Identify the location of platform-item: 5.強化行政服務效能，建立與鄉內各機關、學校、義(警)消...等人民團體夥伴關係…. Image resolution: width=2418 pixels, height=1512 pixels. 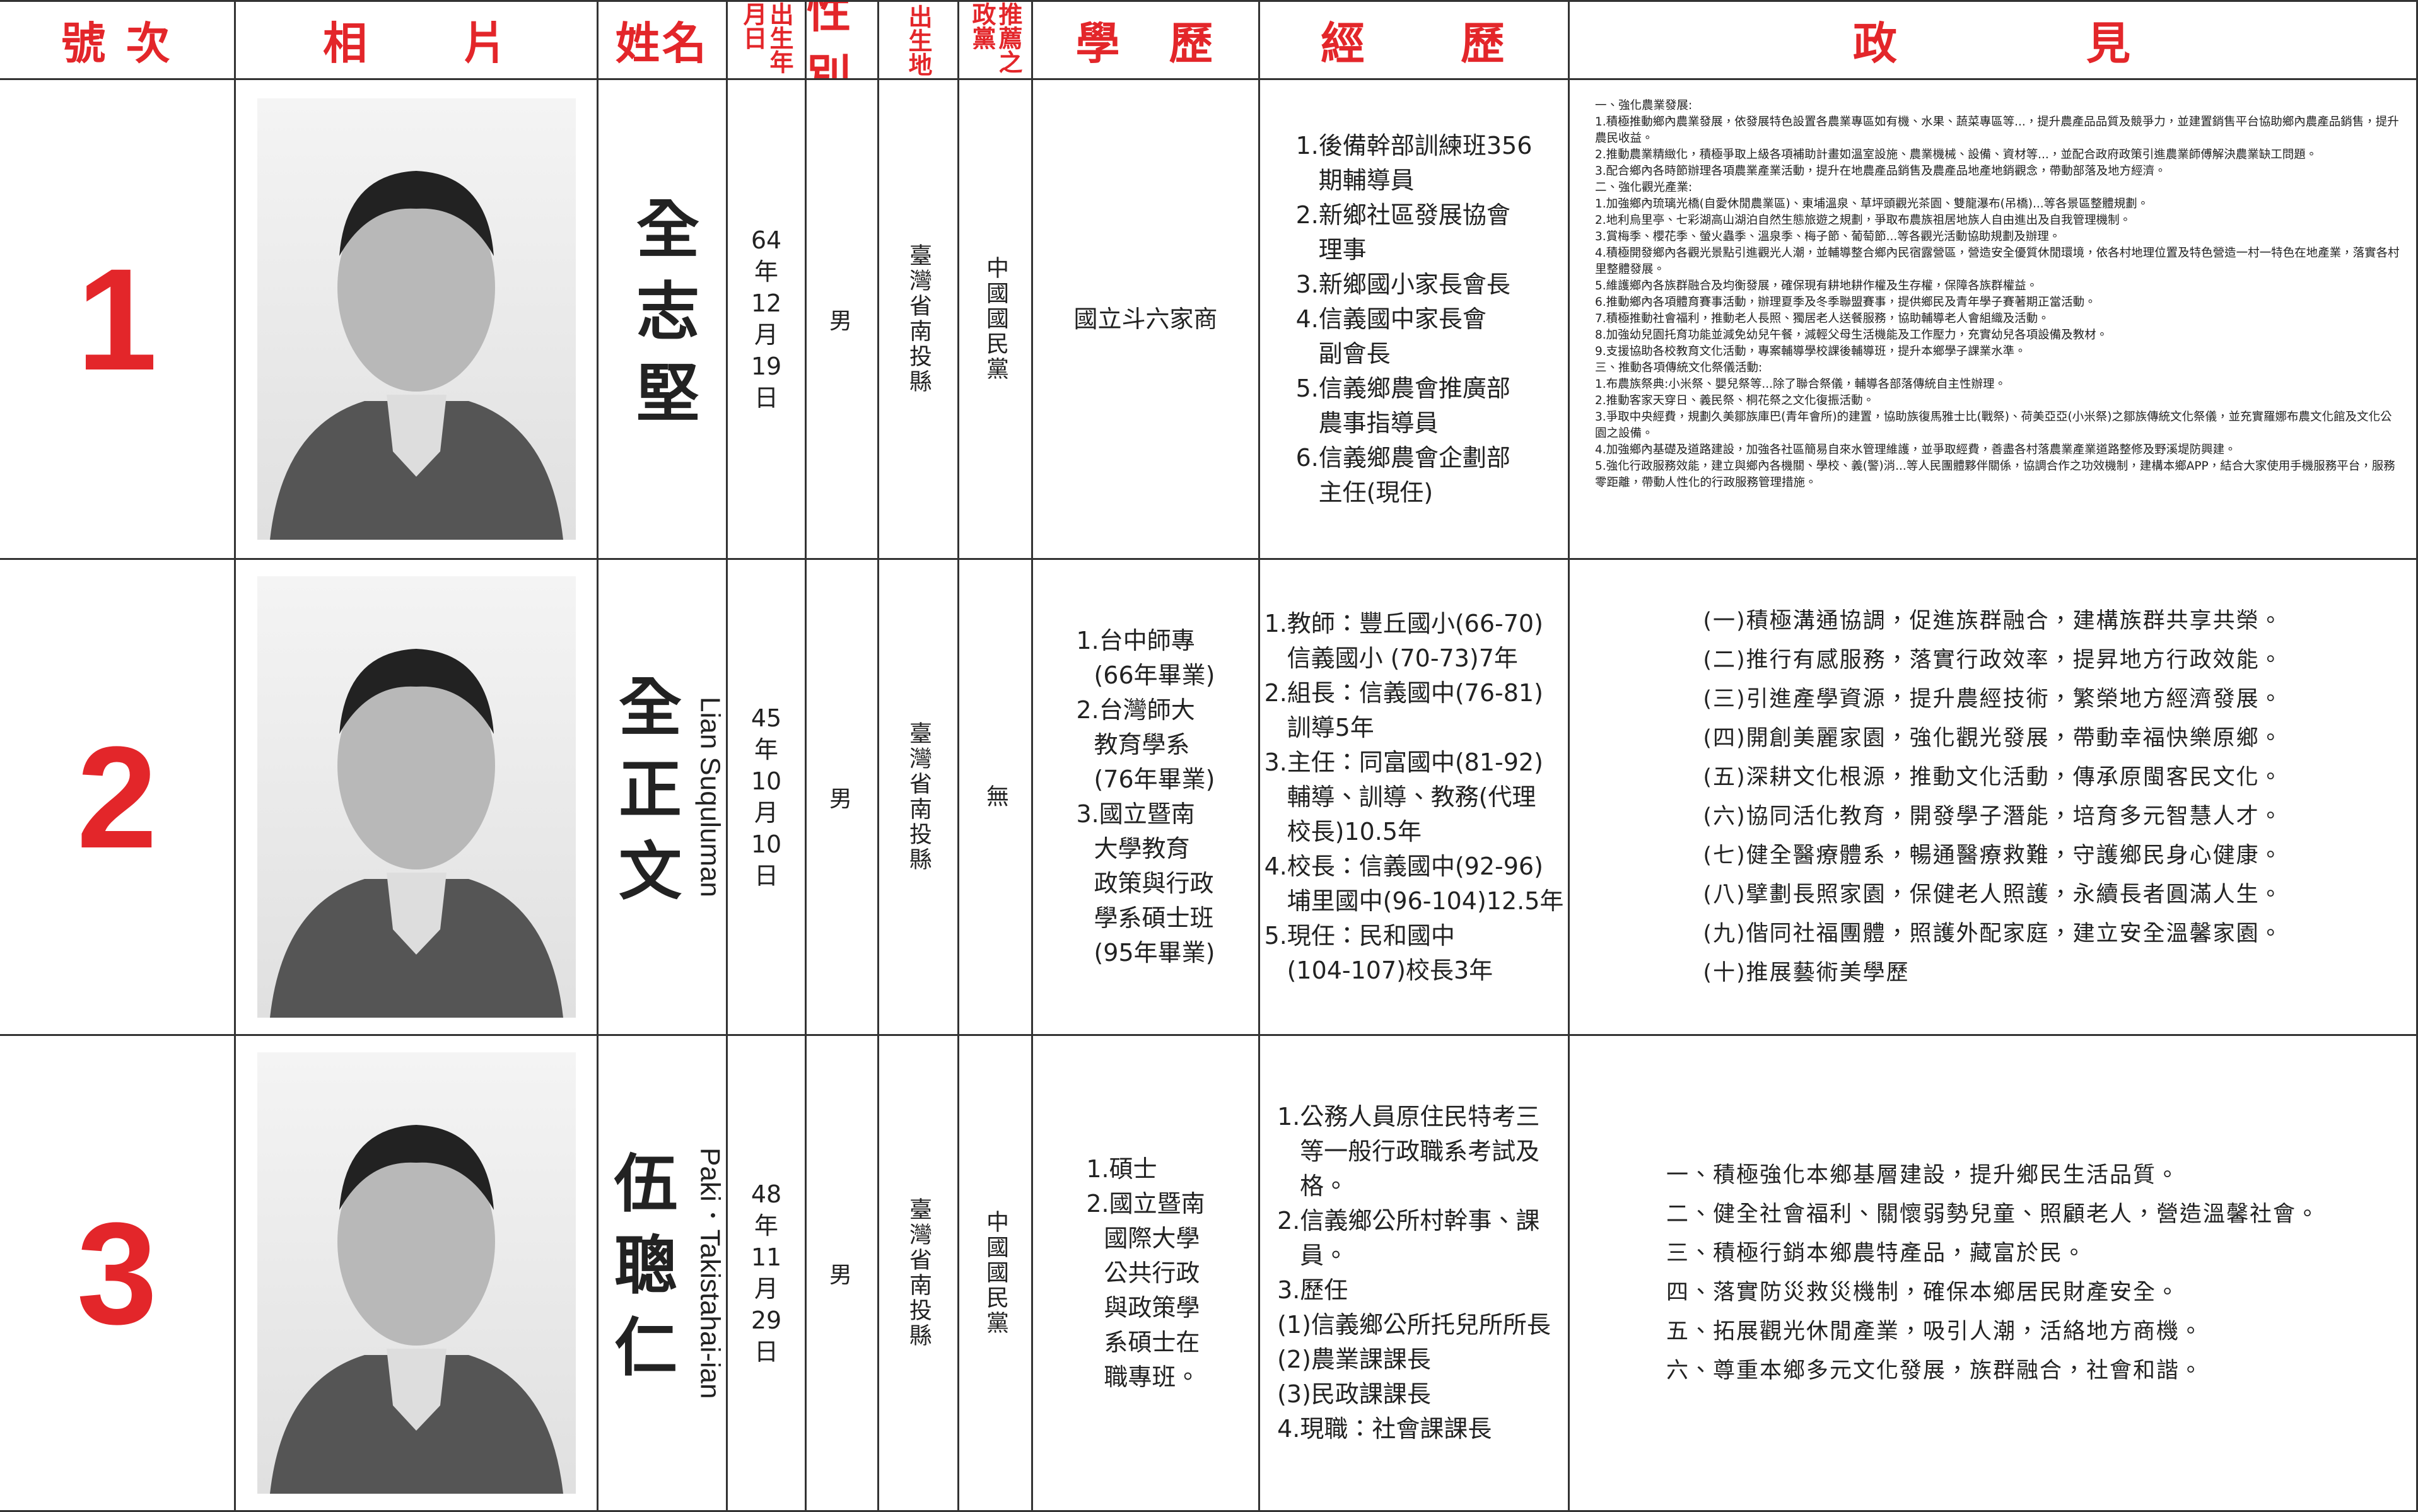
(1995, 475).